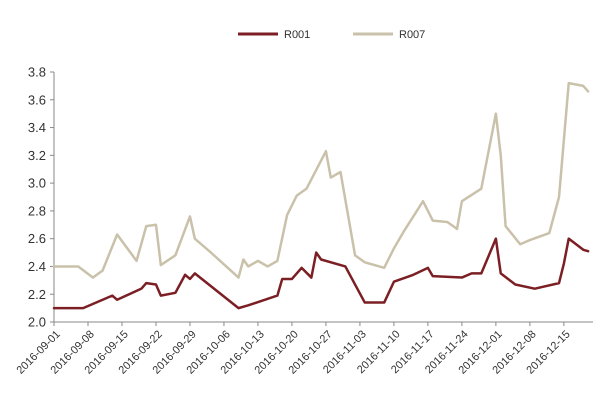 This screenshot has height=400, width=600. I want to click on y-tick-label: 2.6, so click(37, 238).